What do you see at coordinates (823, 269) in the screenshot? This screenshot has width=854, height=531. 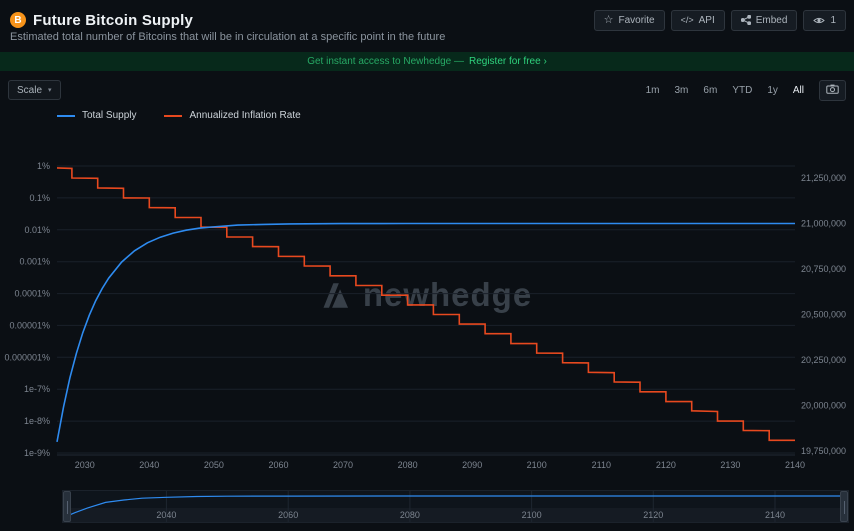 I see `svg-text: 20,750,000` at bounding box center [823, 269].